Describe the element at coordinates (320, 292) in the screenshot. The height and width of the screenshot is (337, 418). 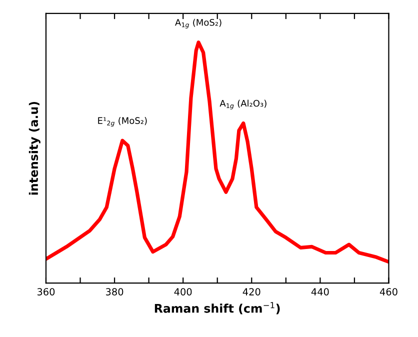
I see `x-tick-label: 440` at that location.